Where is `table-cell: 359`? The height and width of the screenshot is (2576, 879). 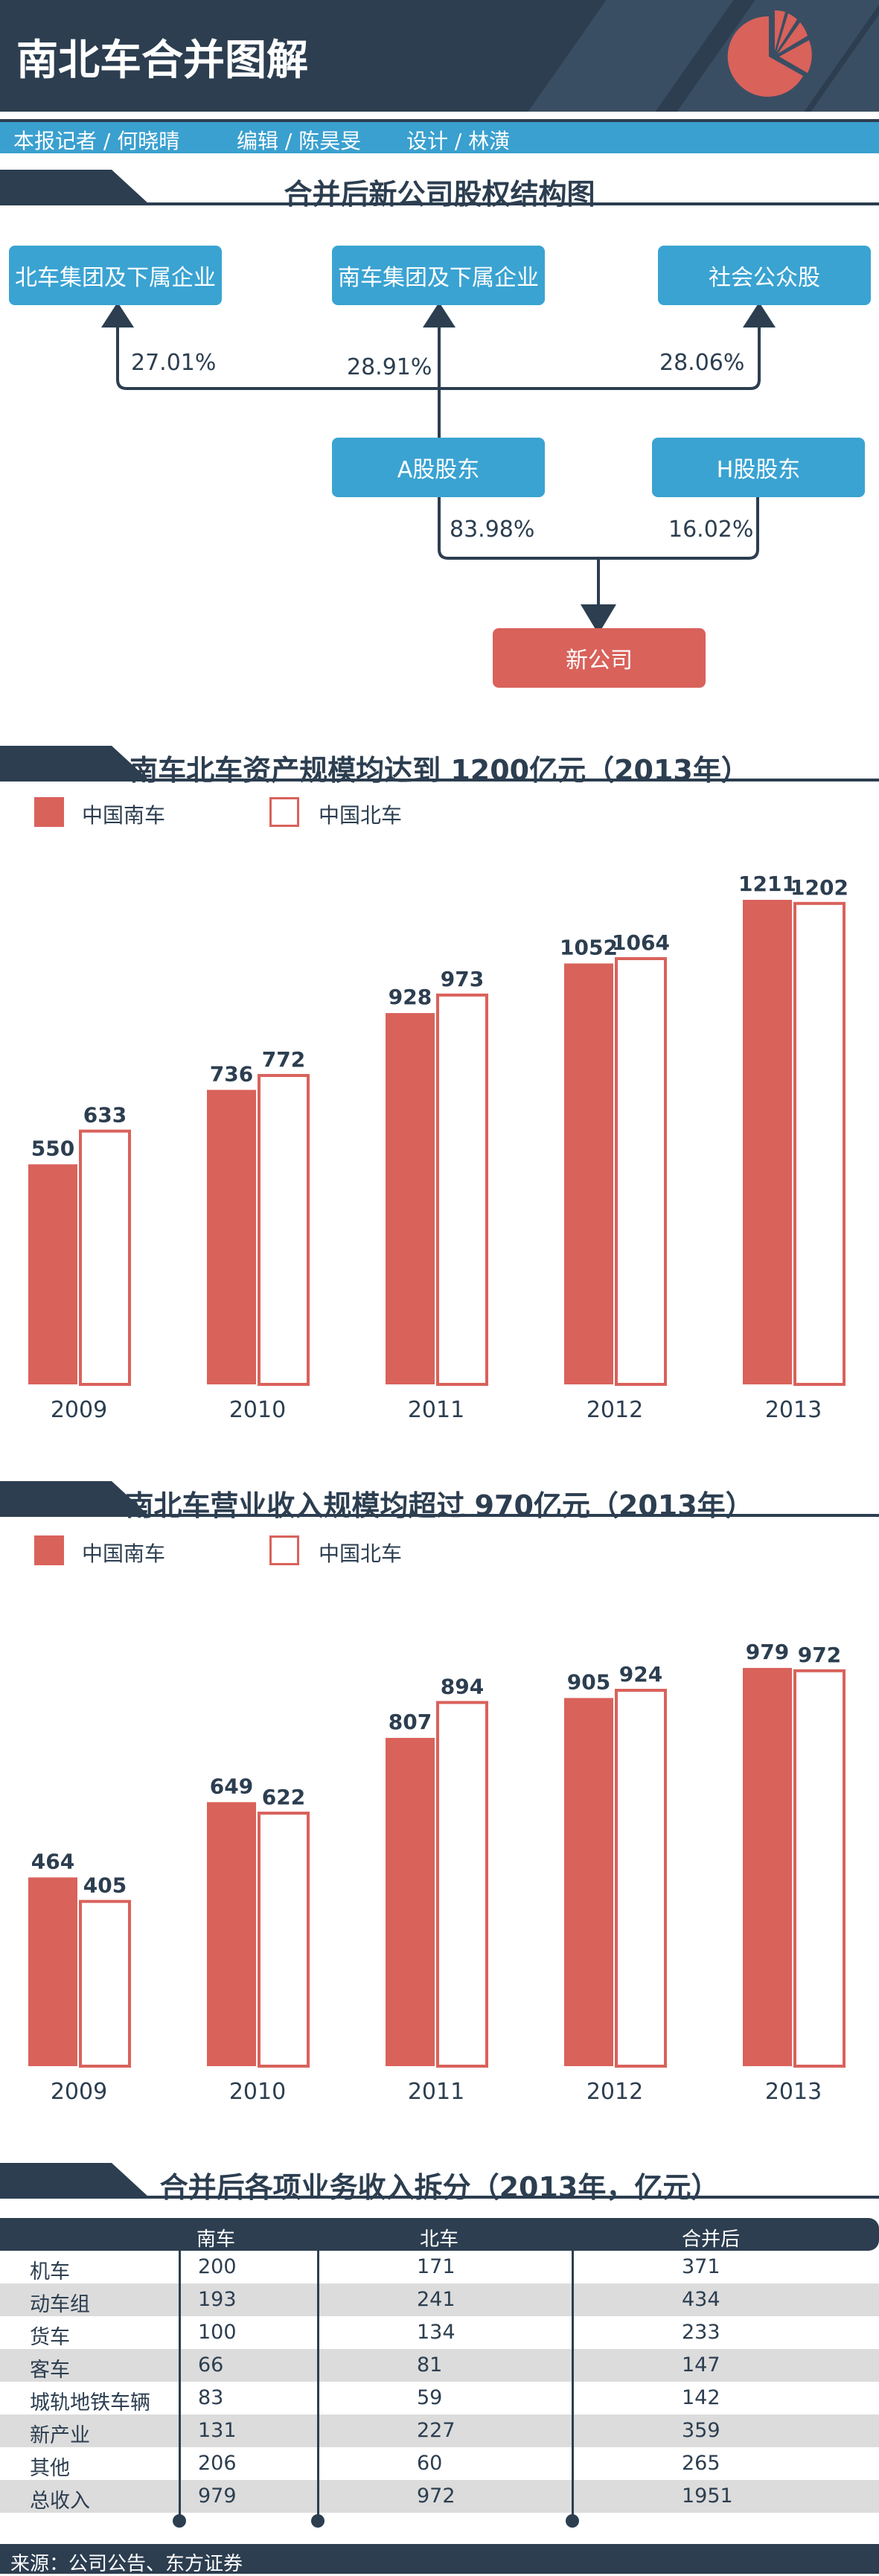 table-cell: 359 is located at coordinates (701, 2430).